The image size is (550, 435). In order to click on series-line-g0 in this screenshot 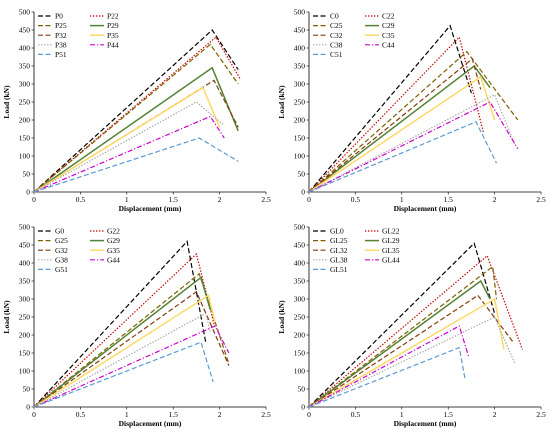, I will do `click(120, 324)`.